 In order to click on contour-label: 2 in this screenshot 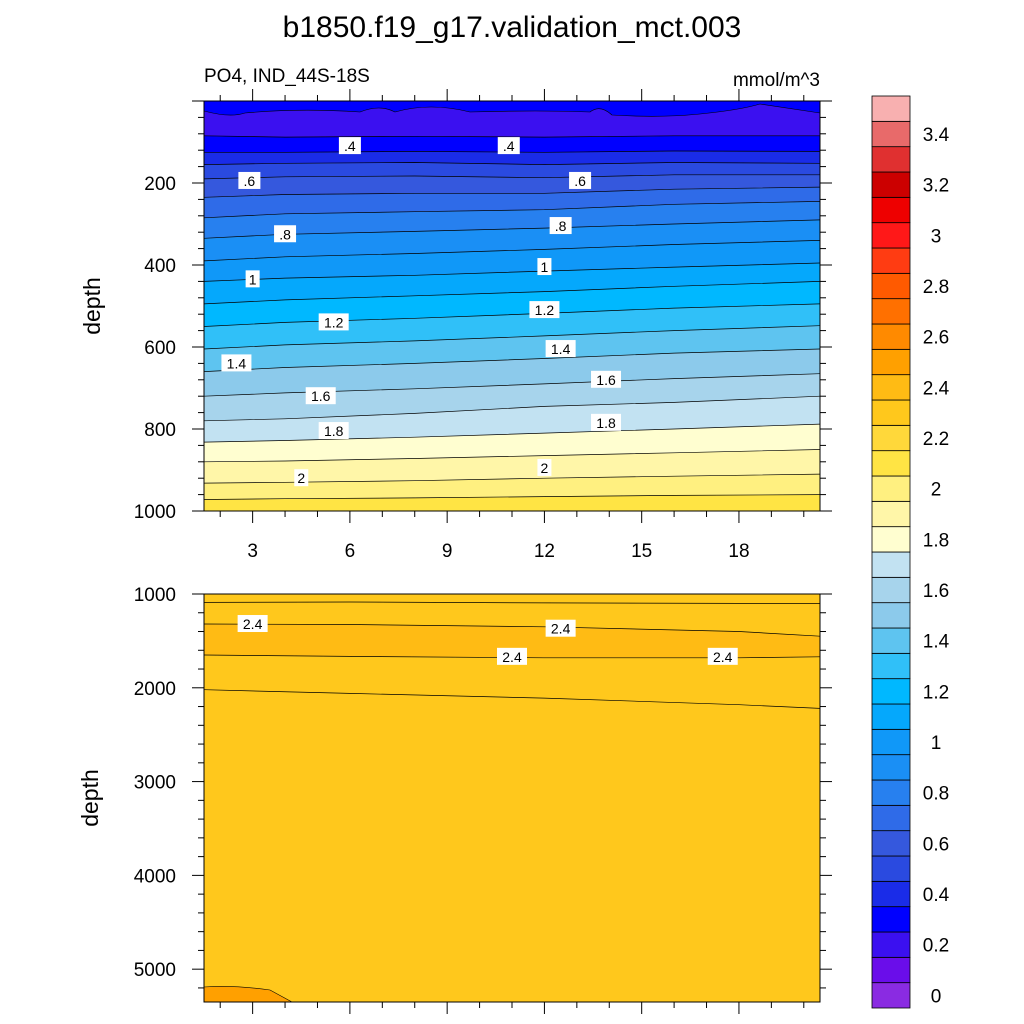, I will do `click(301, 478)`.